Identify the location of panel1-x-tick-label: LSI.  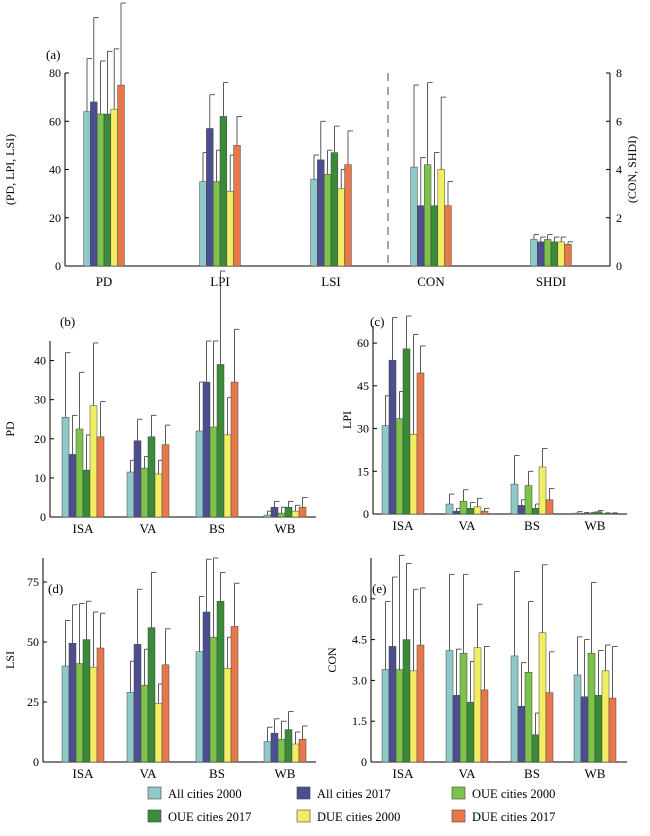
(331, 281).